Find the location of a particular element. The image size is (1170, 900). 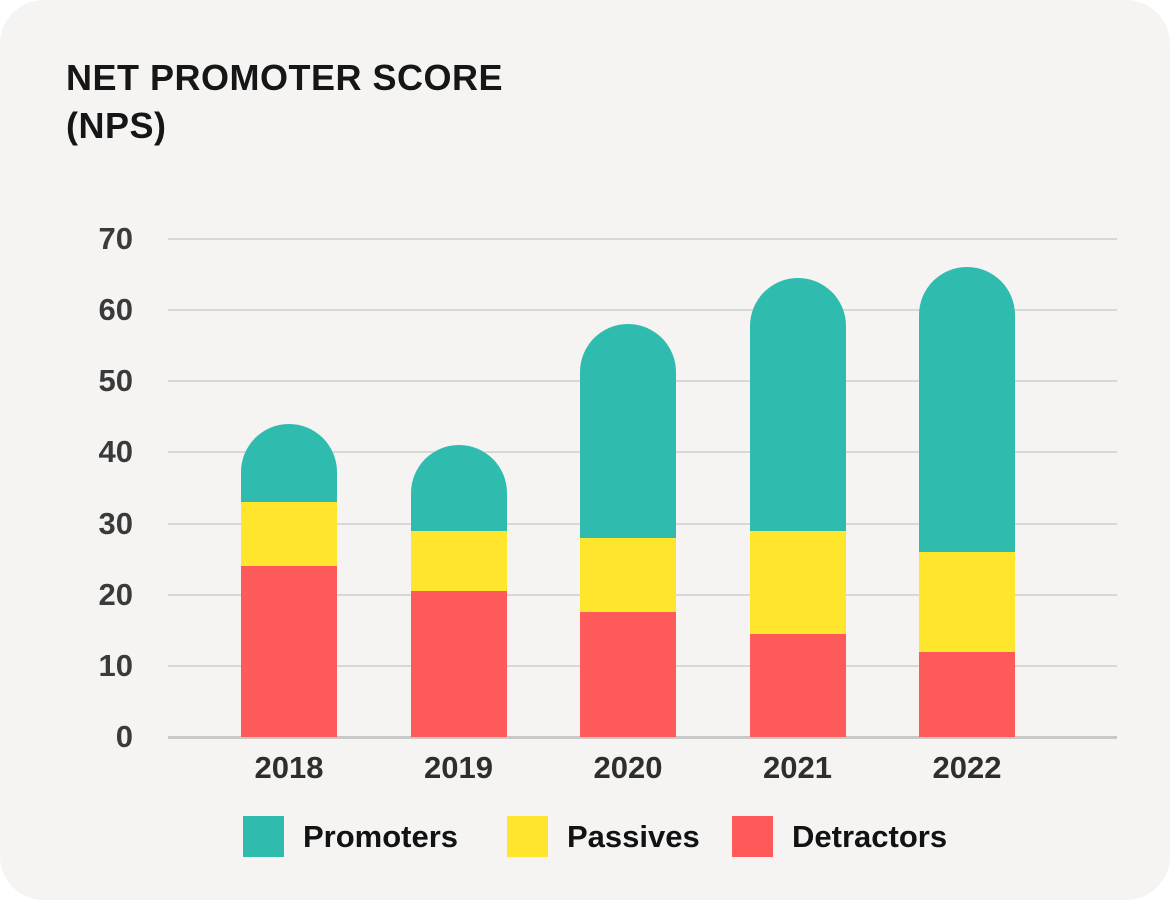

y-tick-label-30: 30 is located at coordinates (115, 523).